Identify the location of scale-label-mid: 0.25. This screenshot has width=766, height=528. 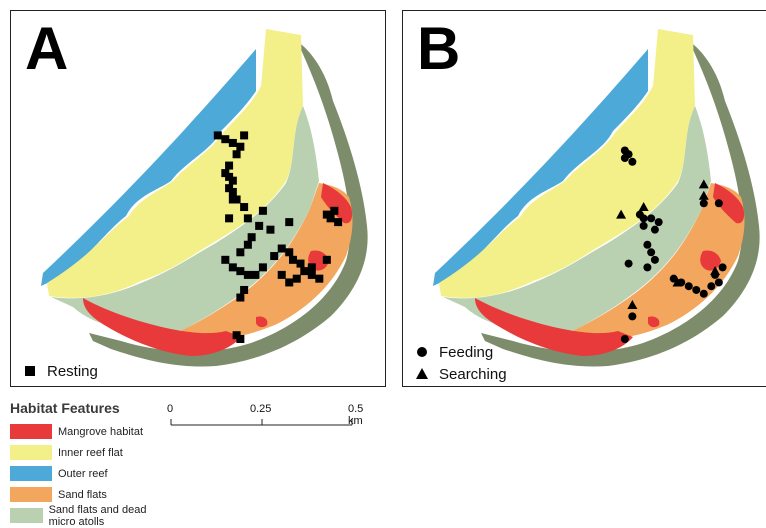
(261, 409).